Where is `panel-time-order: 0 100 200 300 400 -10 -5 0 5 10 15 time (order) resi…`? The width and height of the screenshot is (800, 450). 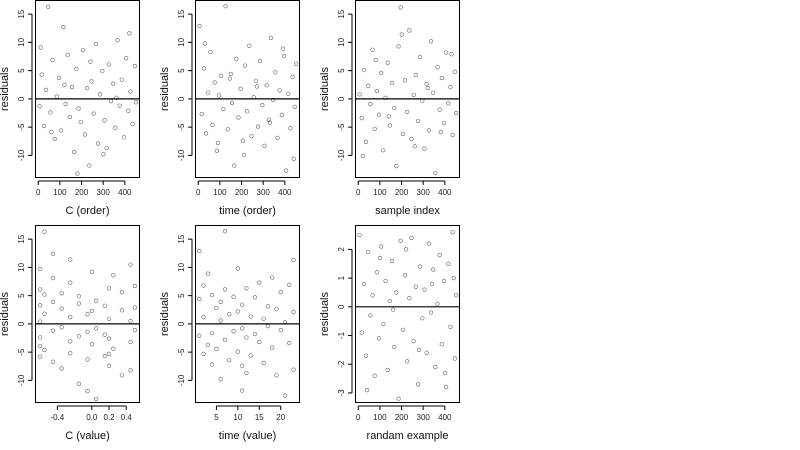 panel-time-order: 0 100 200 300 400 -10 -5 0 5 10 15 time (order) resi… is located at coordinates (229, 108).